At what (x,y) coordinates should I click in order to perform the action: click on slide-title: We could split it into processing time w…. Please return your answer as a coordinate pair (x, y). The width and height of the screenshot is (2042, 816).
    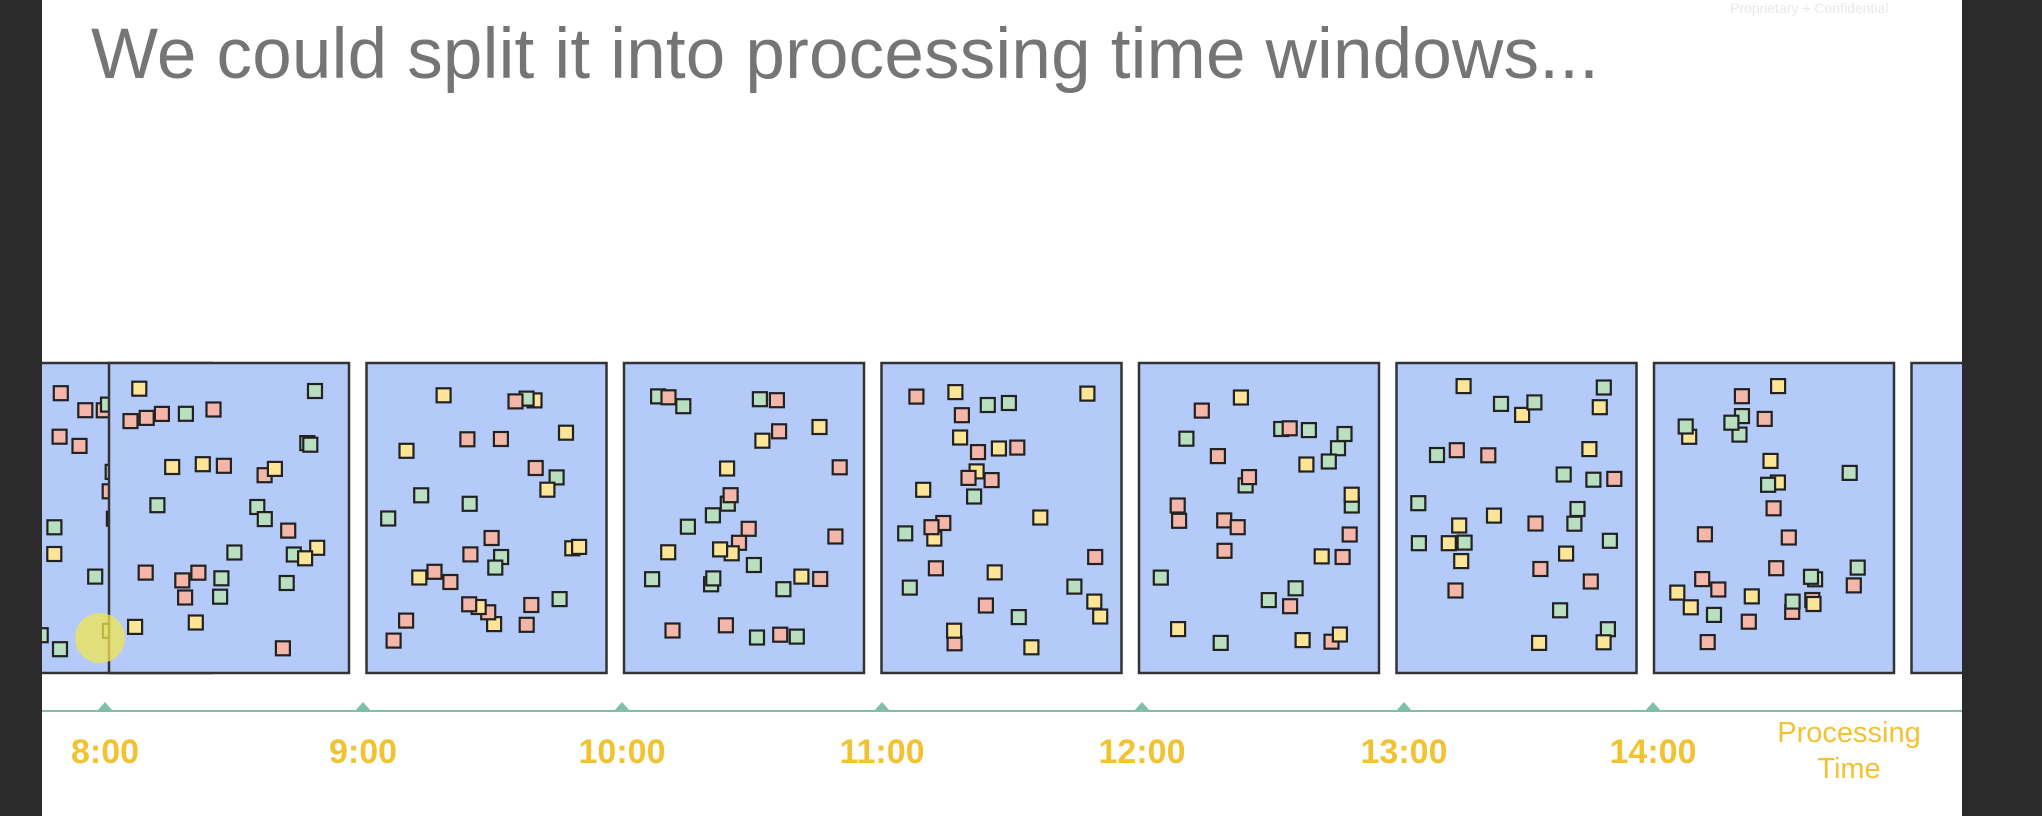
    Looking at the image, I should click on (845, 54).